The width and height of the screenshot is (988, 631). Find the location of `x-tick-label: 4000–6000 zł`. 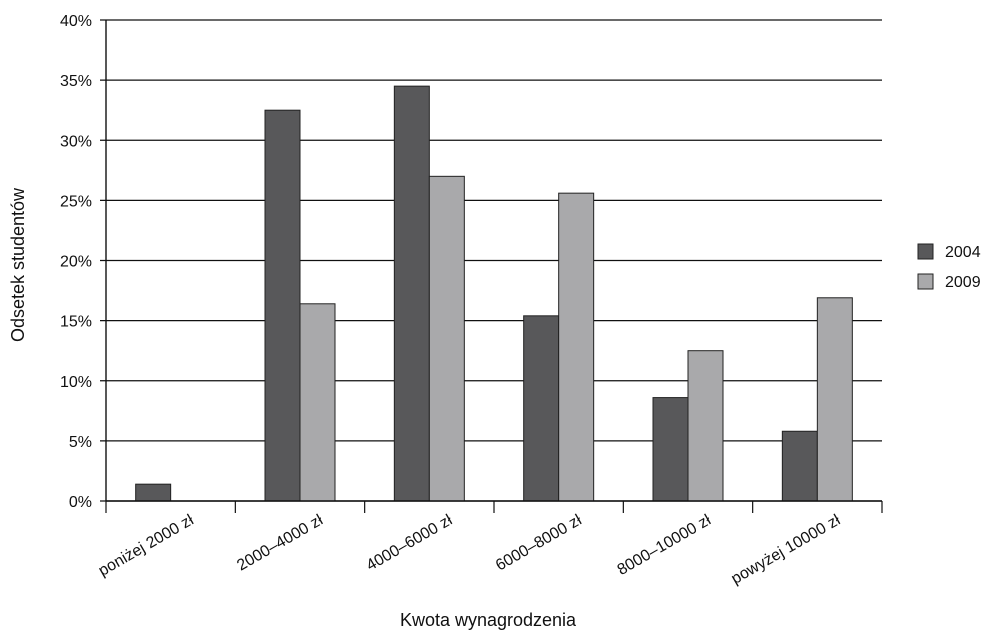

x-tick-label: 4000–6000 zł is located at coordinates (410, 543).